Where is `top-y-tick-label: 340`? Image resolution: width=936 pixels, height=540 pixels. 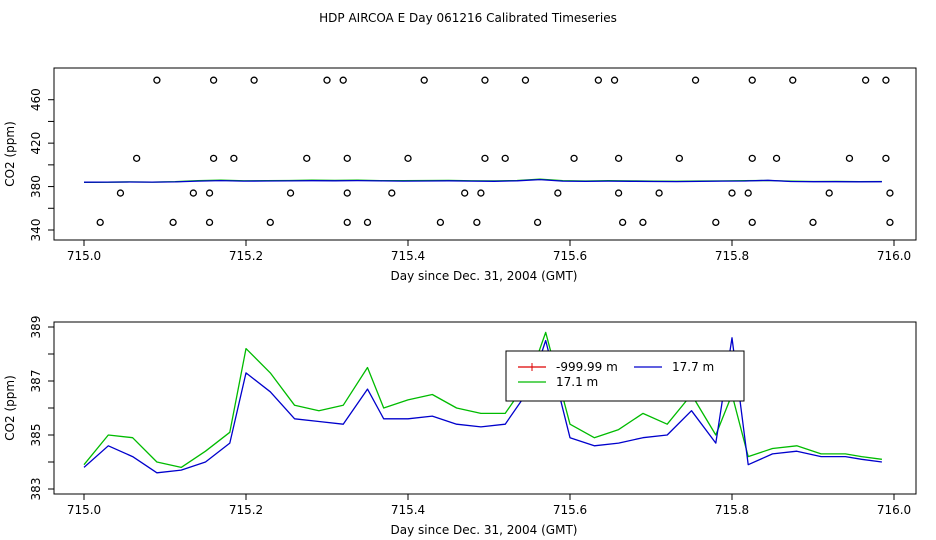
top-y-tick-label: 340 is located at coordinates (36, 230).